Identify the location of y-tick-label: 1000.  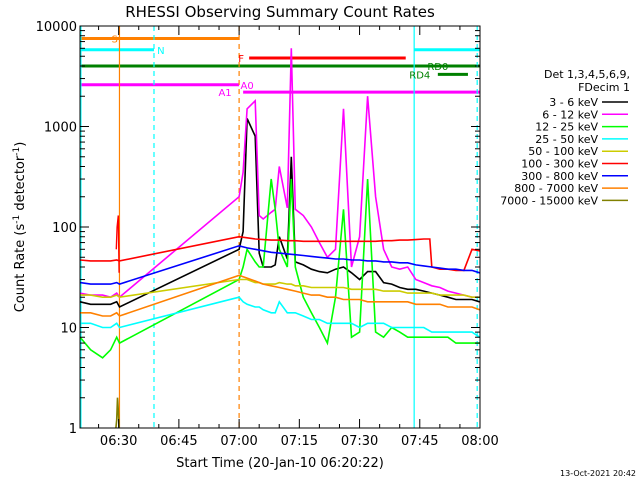
(60, 128).